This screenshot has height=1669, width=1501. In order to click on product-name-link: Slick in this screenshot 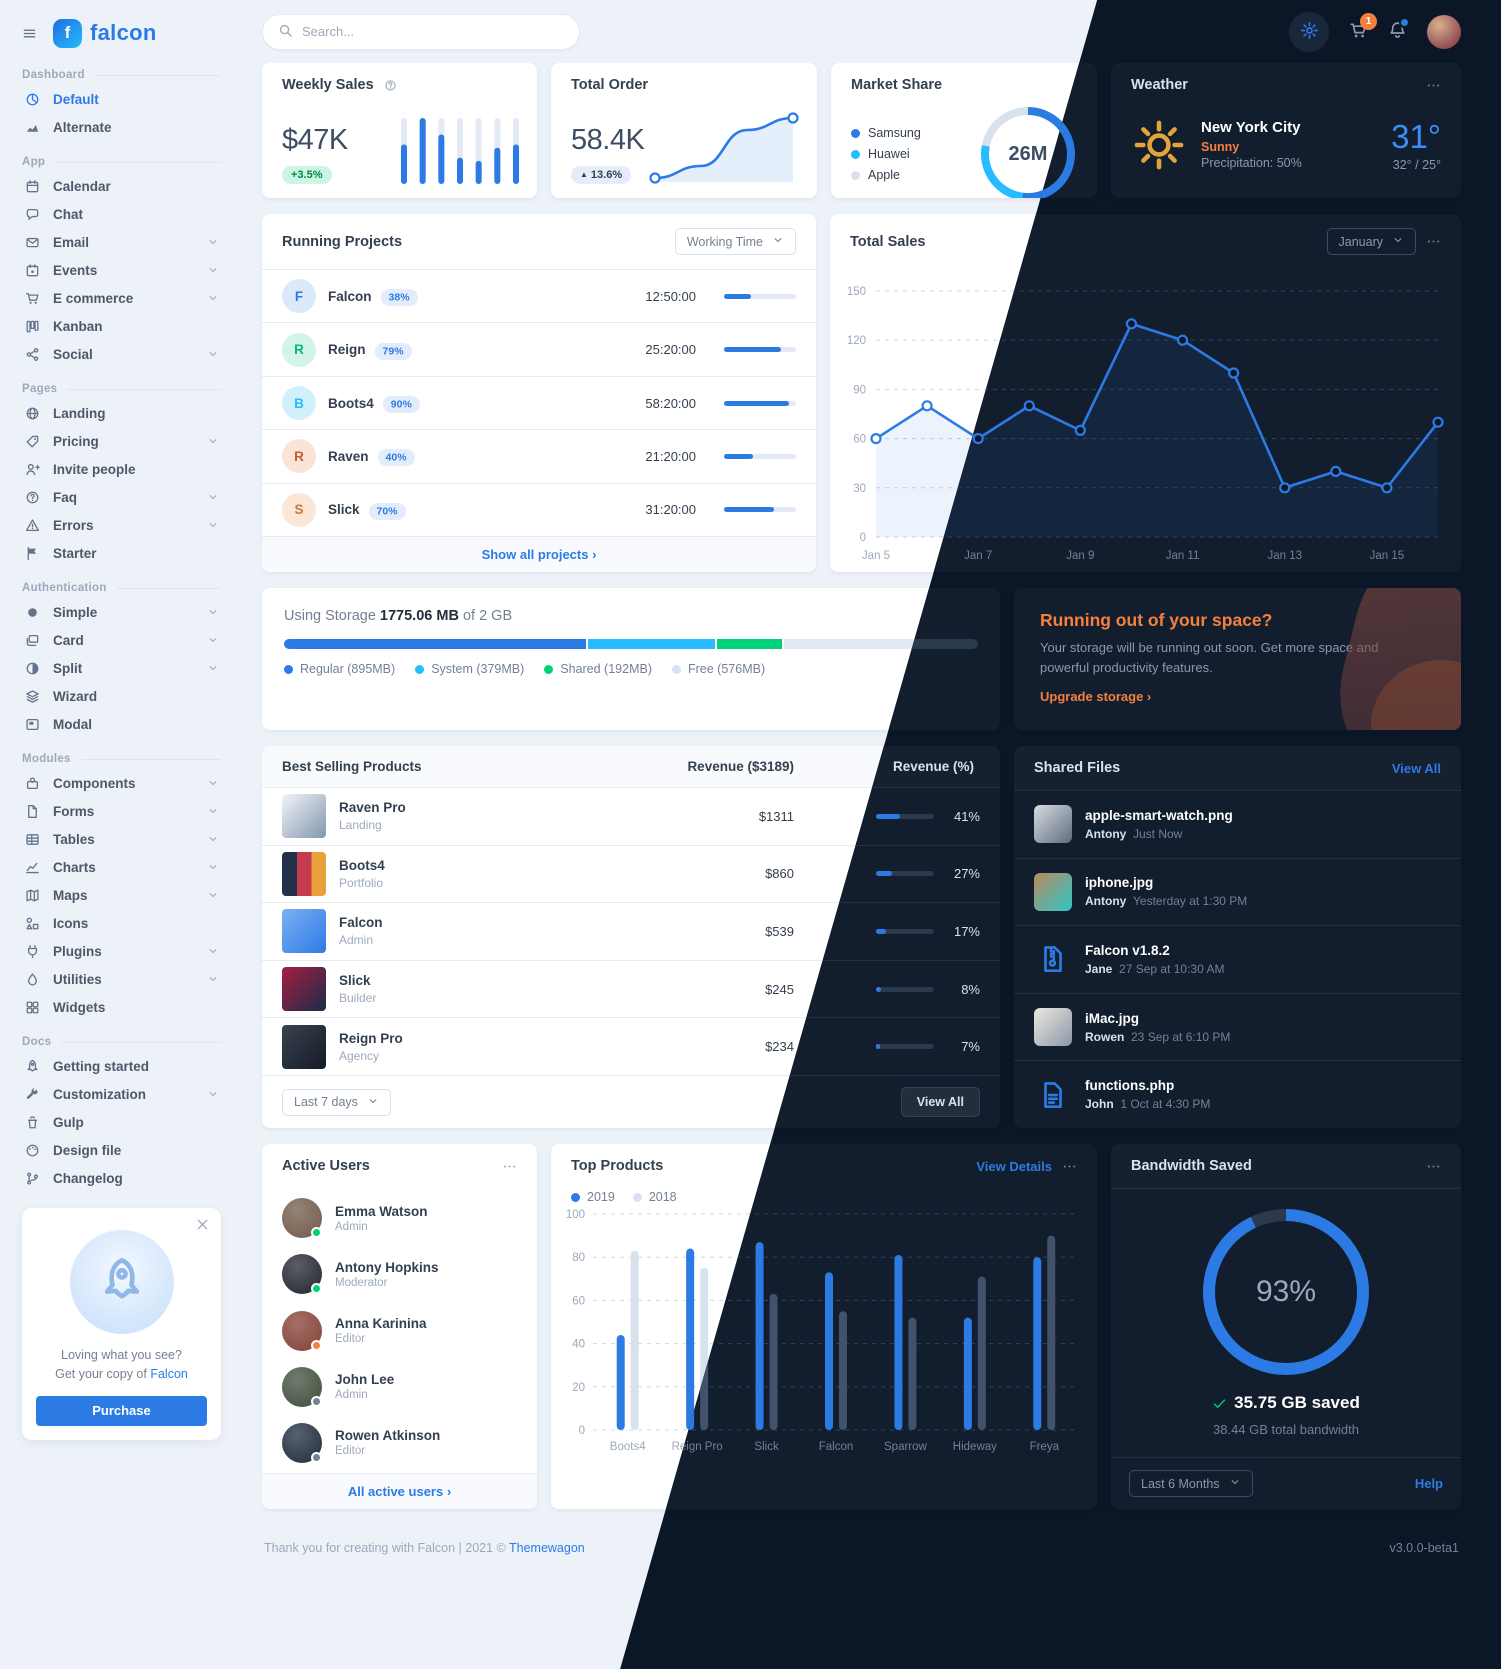, I will do `click(355, 981)`.